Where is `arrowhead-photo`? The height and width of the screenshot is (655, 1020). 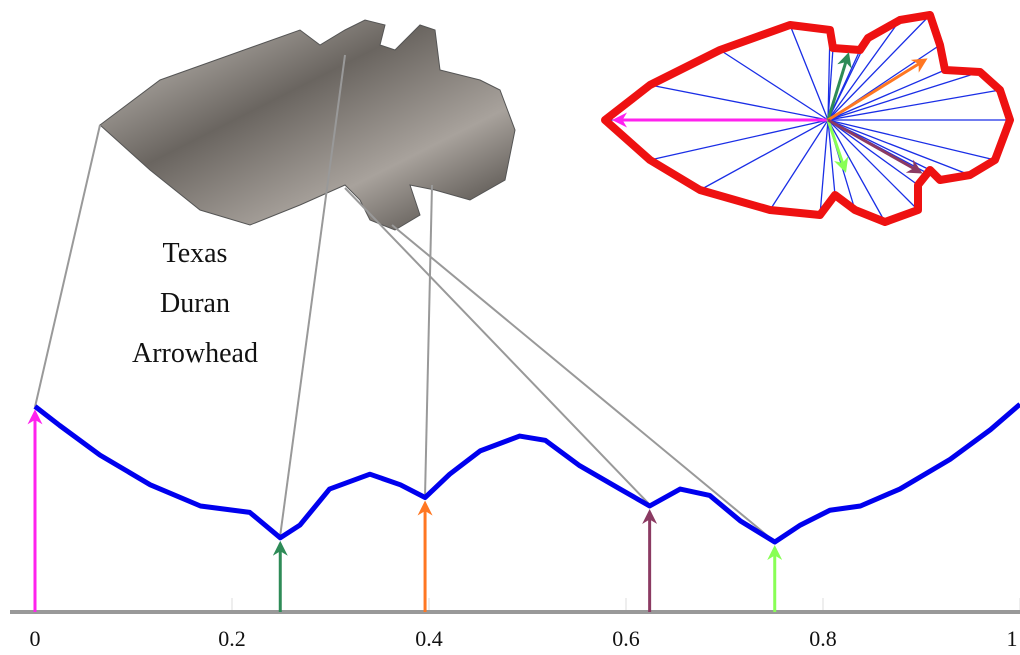 arrowhead-photo is located at coordinates (307, 125).